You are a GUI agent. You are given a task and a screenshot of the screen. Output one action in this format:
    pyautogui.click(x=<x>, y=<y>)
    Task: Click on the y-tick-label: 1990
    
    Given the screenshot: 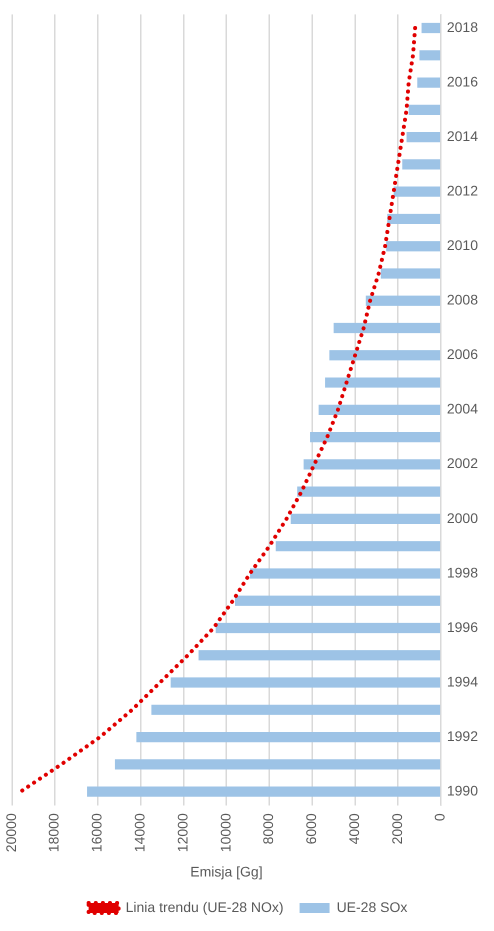 What is the action you would take?
    pyautogui.click(x=462, y=790)
    